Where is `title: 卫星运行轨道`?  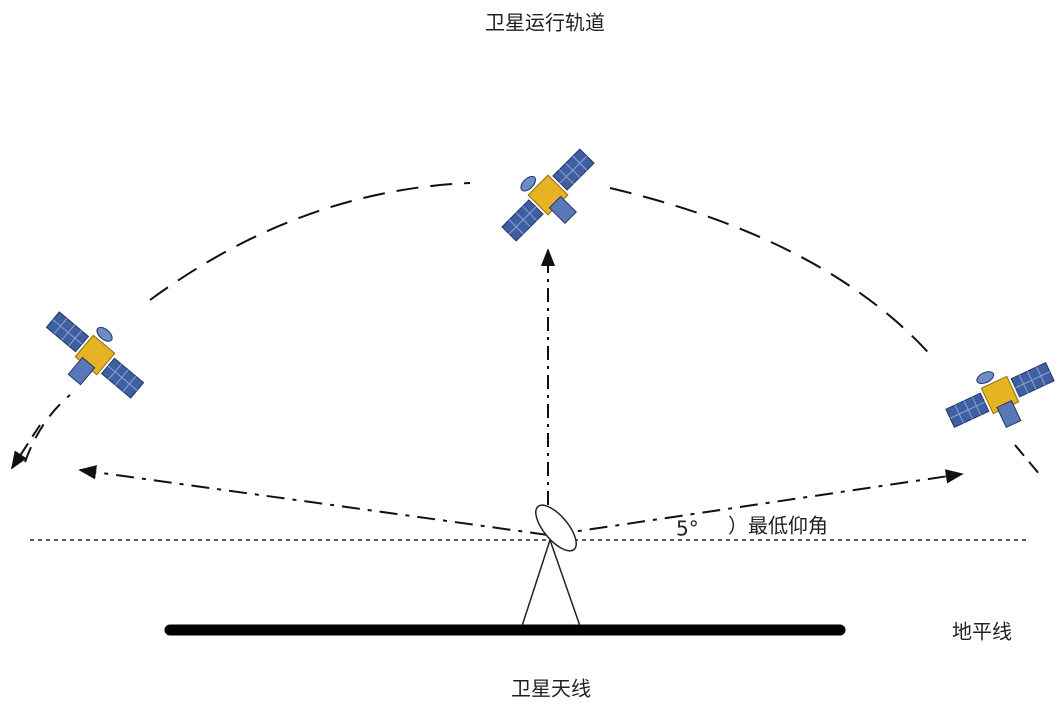
title: 卫星运行轨道 is located at coordinates (545, 23).